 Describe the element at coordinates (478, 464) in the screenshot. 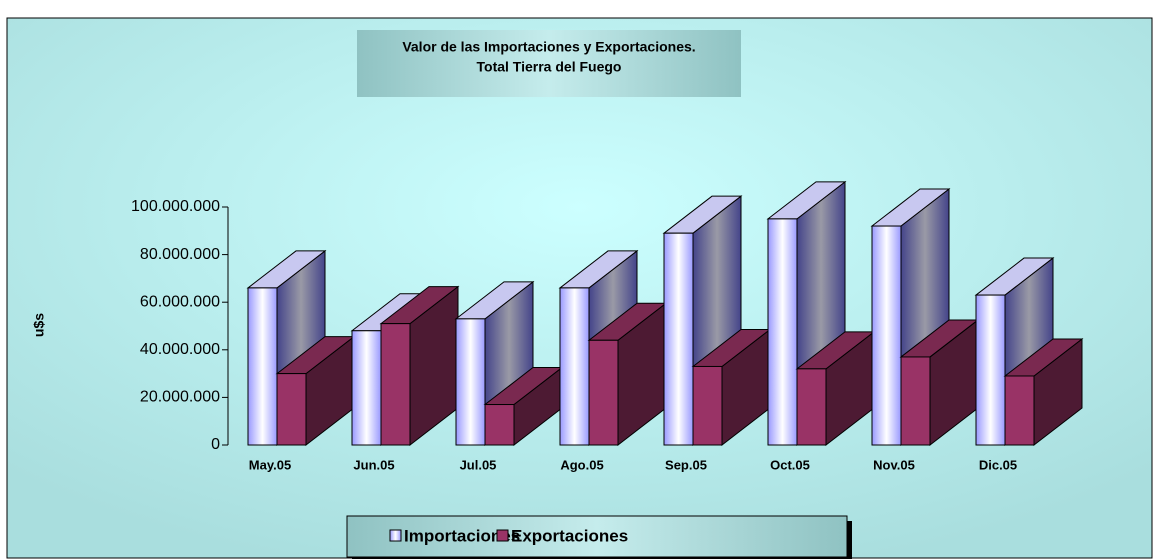

I see `x-tick-label: Jul.05` at that location.